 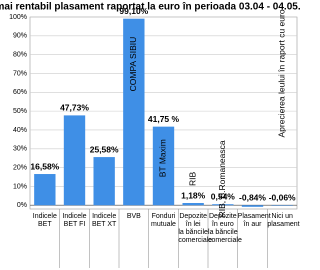 I want to click on y-tick-label: 90%, so click(x=20, y=36).